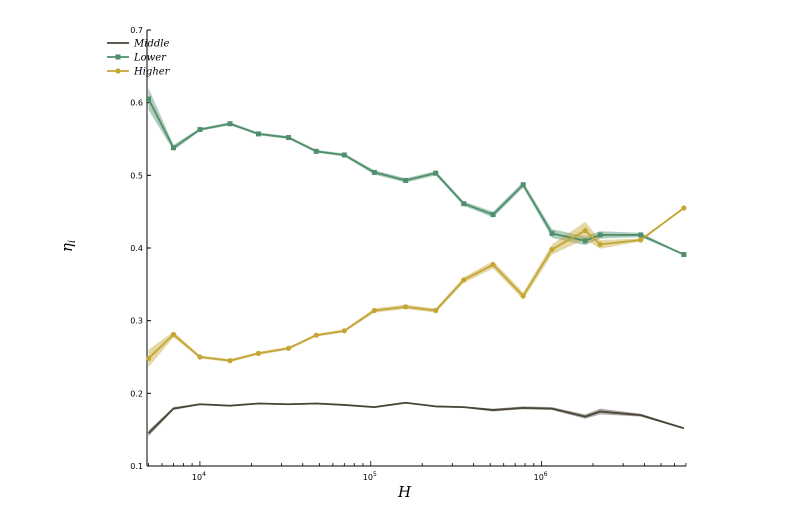  Describe the element at coordinates (136, 466) in the screenshot. I see `y-tick-label: 0.1` at that location.